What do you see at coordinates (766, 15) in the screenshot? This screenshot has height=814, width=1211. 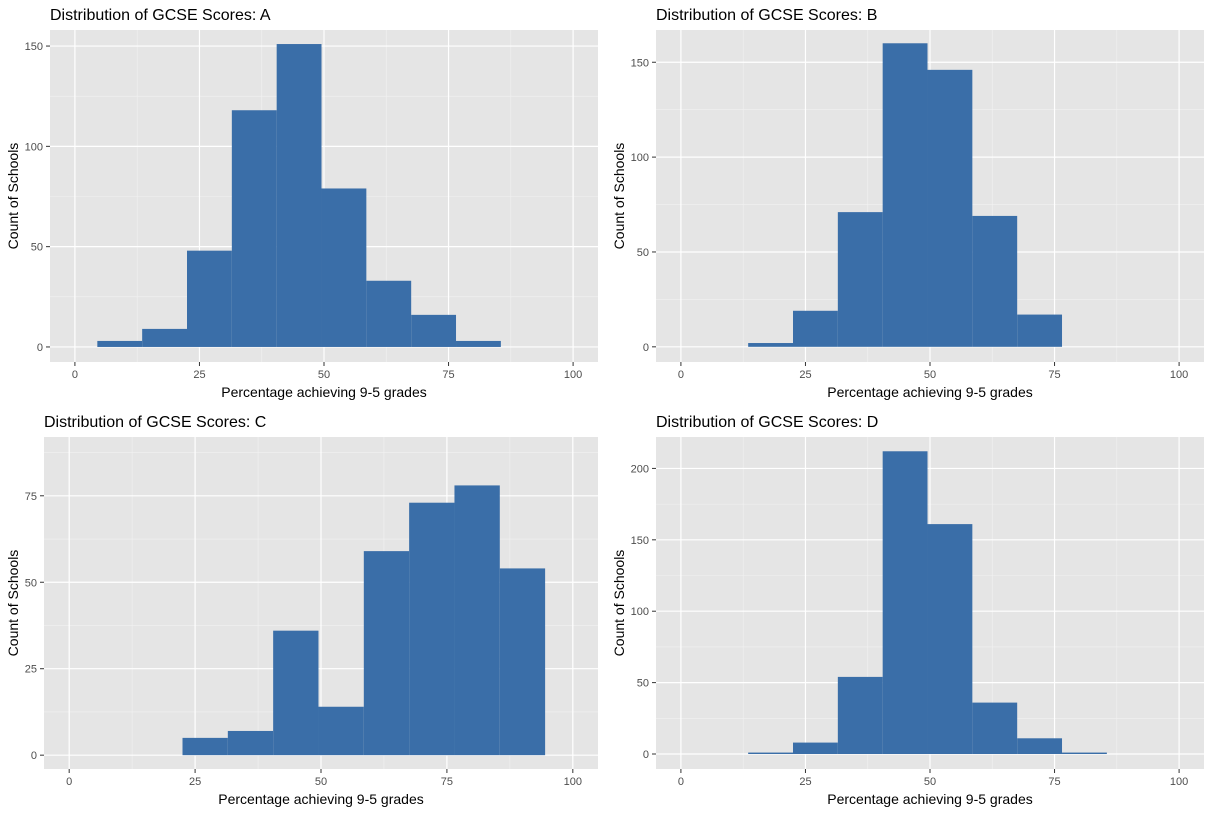 I see `chart-title: Distribution of GCSE Scores: B` at bounding box center [766, 15].